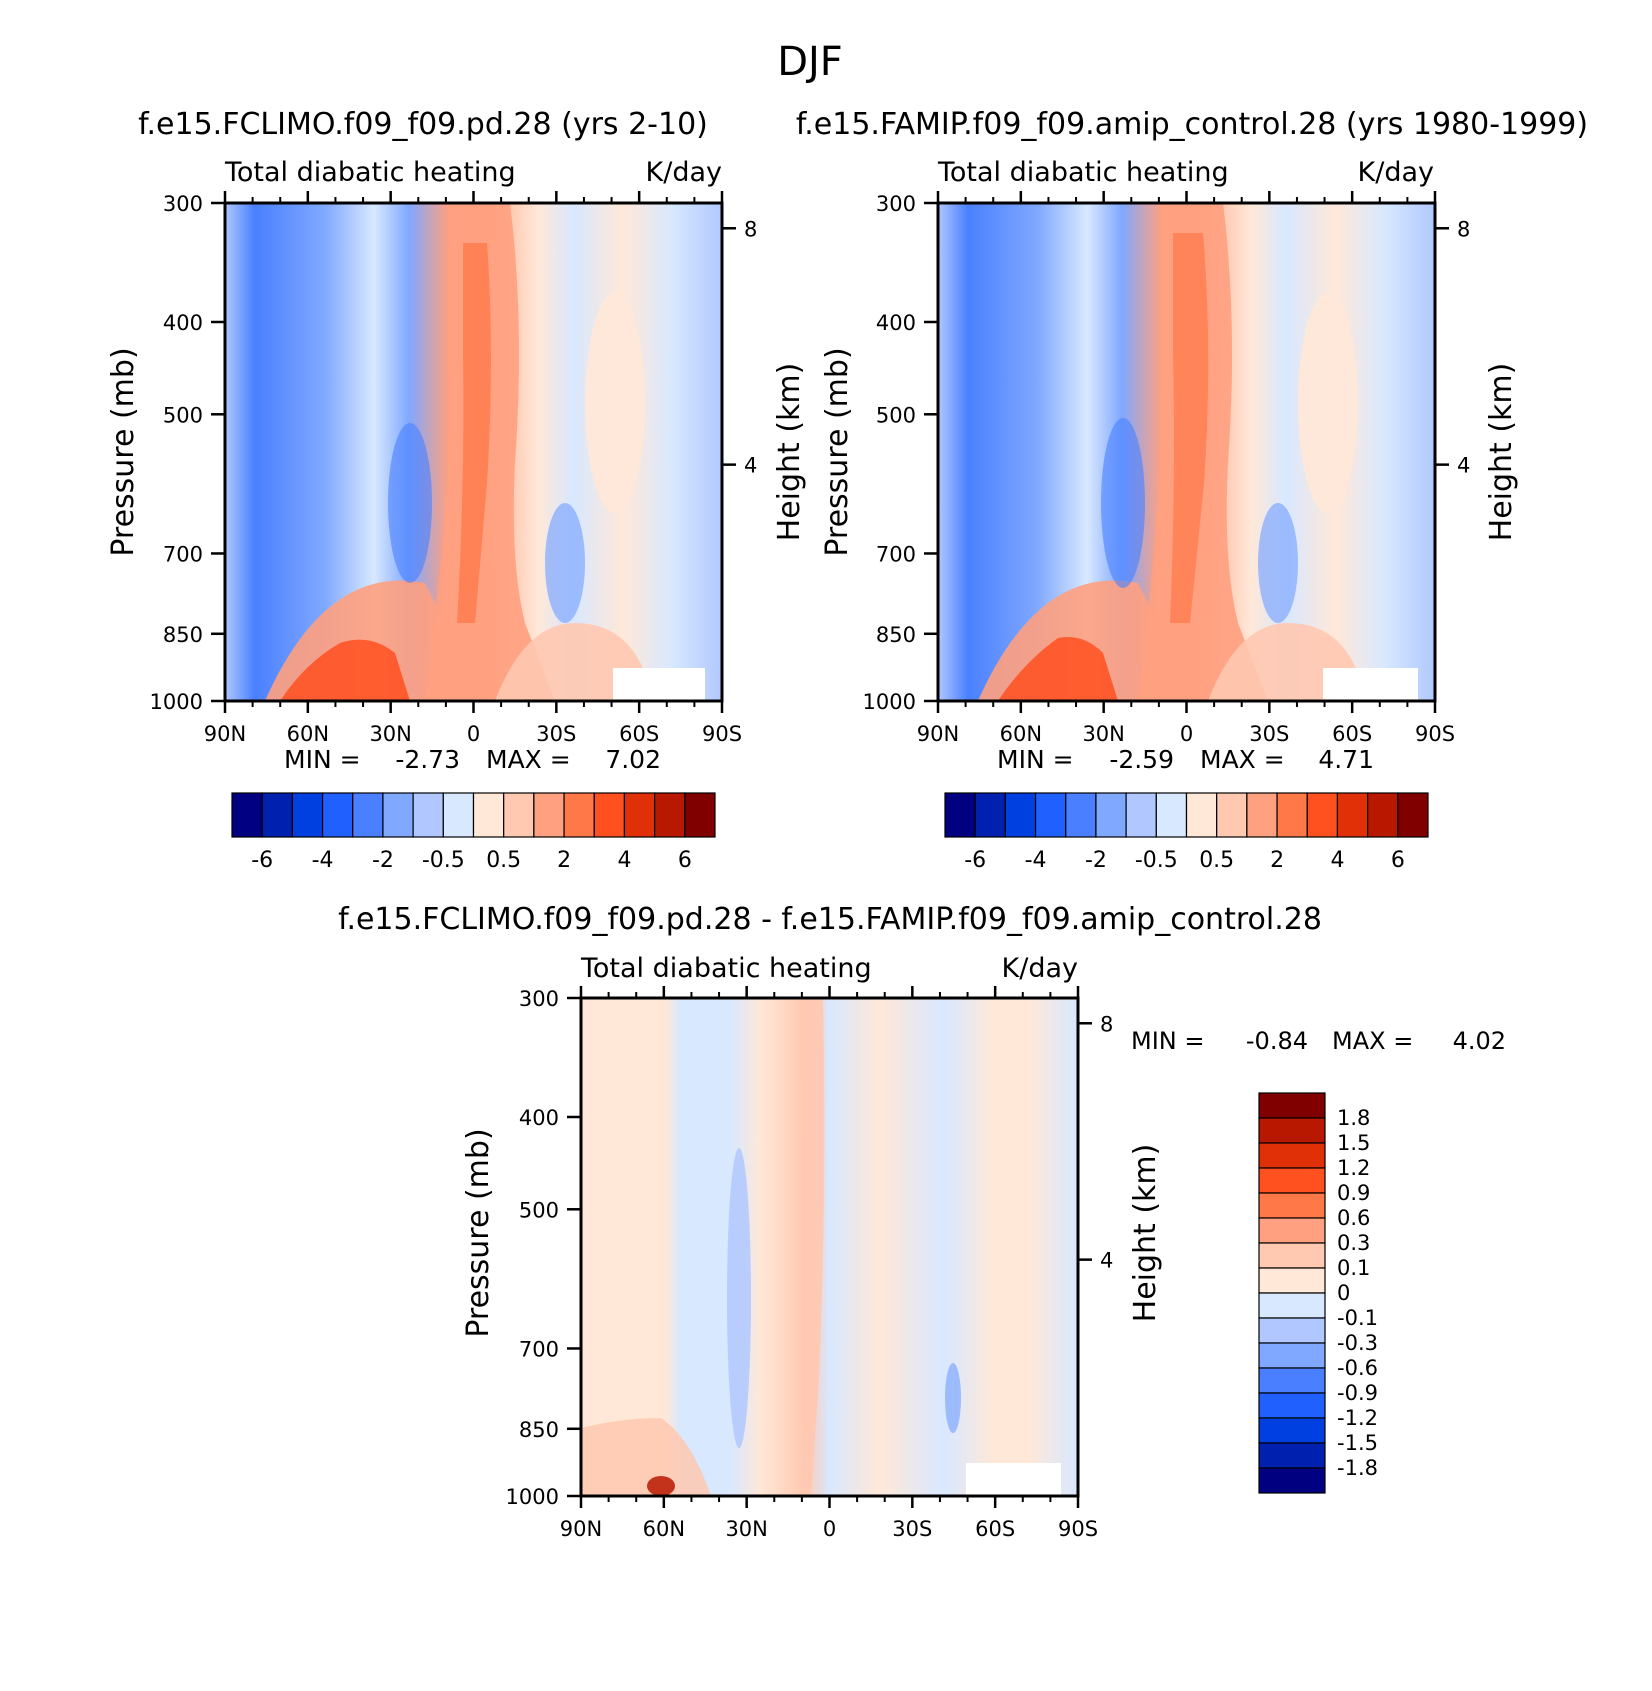 The height and width of the screenshot is (1691, 1652). I want to click on colorbar-label: -0.9, so click(1357, 1393).